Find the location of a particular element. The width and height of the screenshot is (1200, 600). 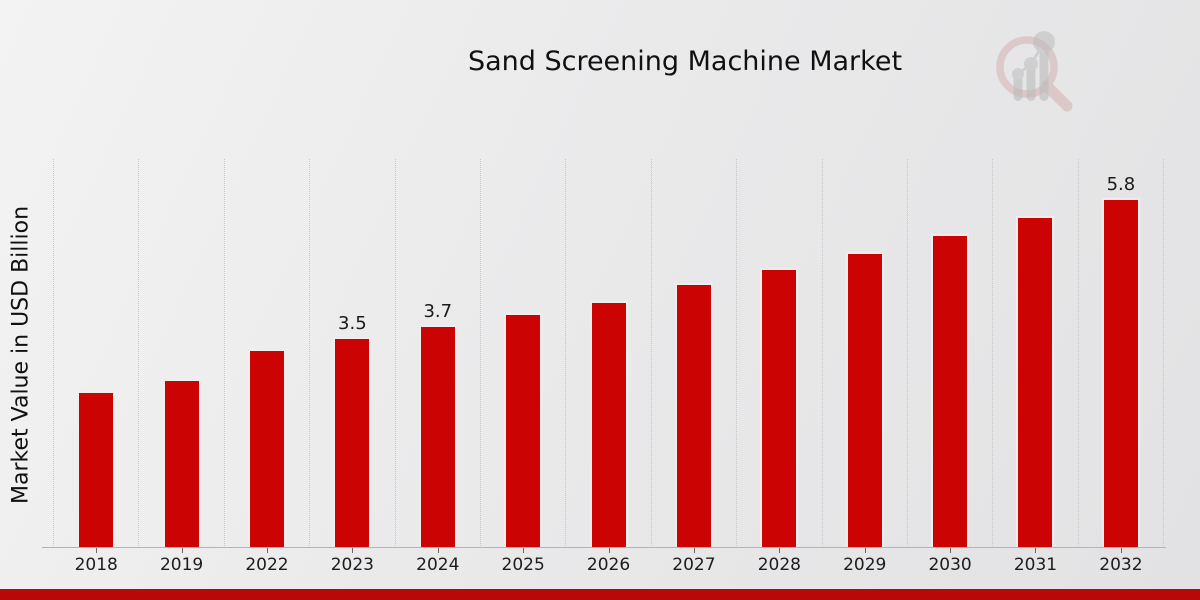

category-slot: 2028 is located at coordinates (780, 367).